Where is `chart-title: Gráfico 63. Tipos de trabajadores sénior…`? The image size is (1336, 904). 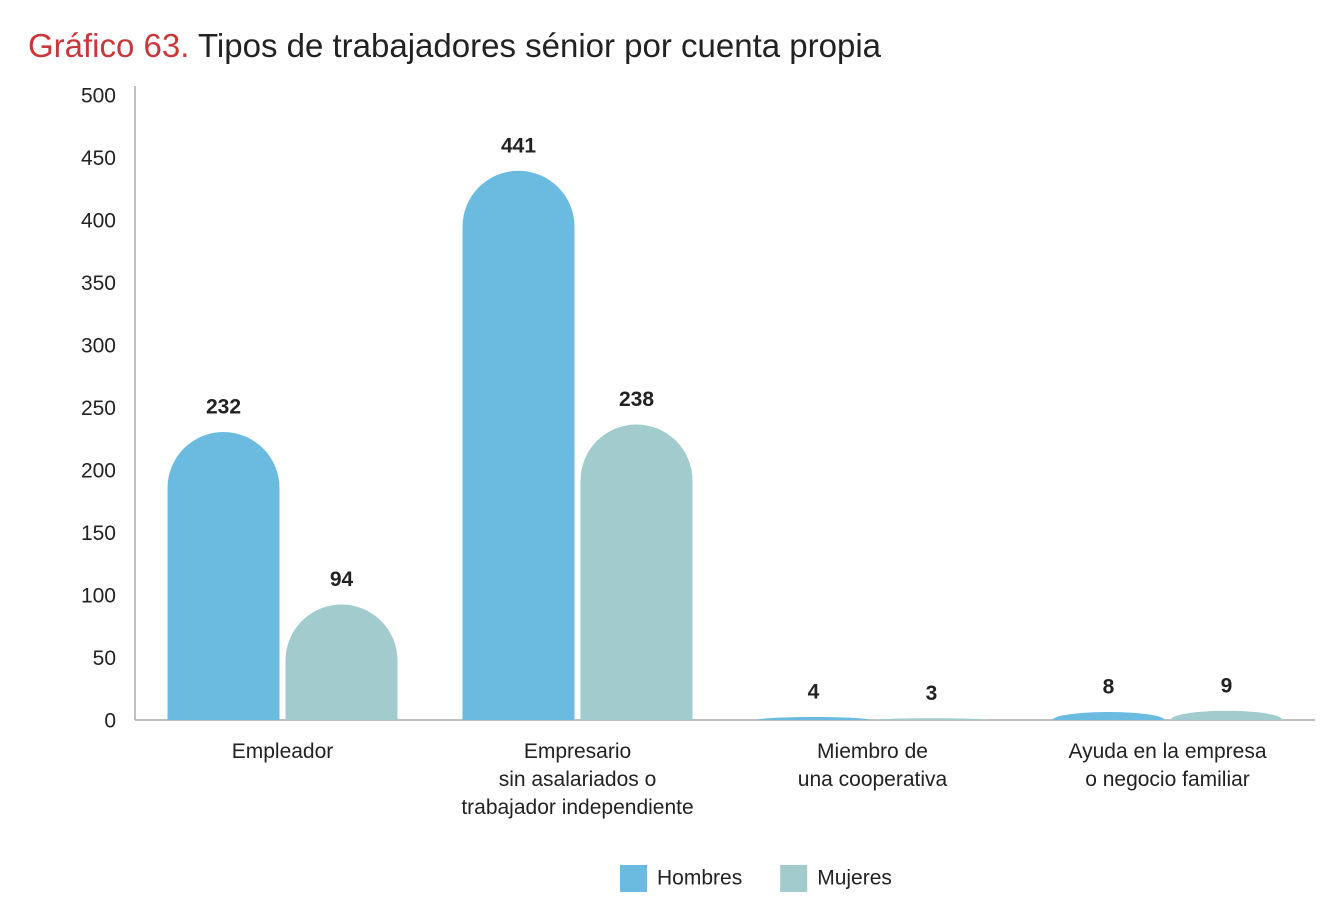
chart-title: Gráfico 63. Tipos de trabajadores sénior… is located at coordinates (455, 45).